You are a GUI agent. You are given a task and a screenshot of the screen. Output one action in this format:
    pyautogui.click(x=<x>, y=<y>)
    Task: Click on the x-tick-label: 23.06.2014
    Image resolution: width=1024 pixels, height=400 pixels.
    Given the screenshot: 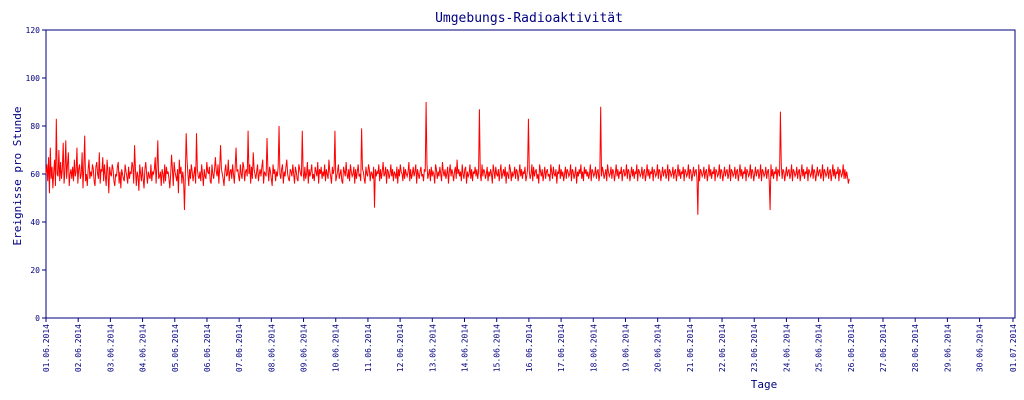 What is the action you would take?
    pyautogui.click(x=754, y=348)
    